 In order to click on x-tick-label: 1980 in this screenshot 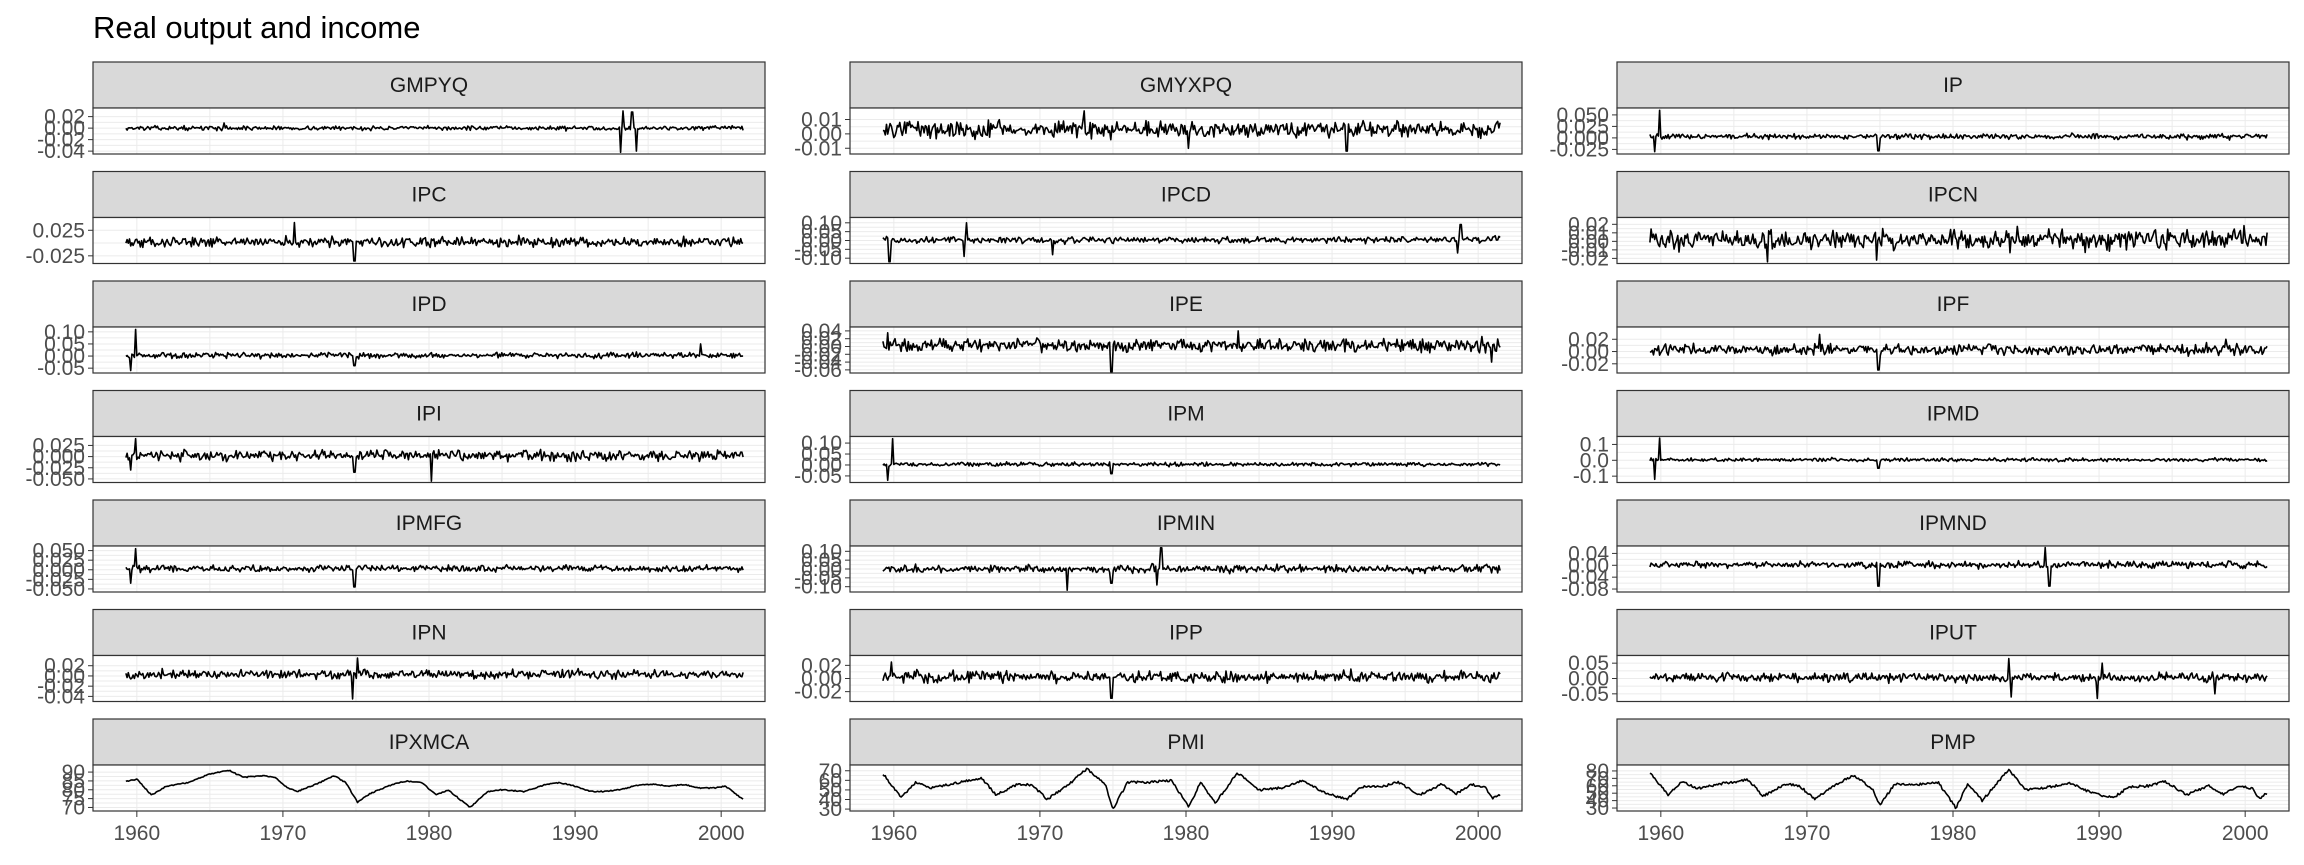, I will do `click(1953, 833)`.